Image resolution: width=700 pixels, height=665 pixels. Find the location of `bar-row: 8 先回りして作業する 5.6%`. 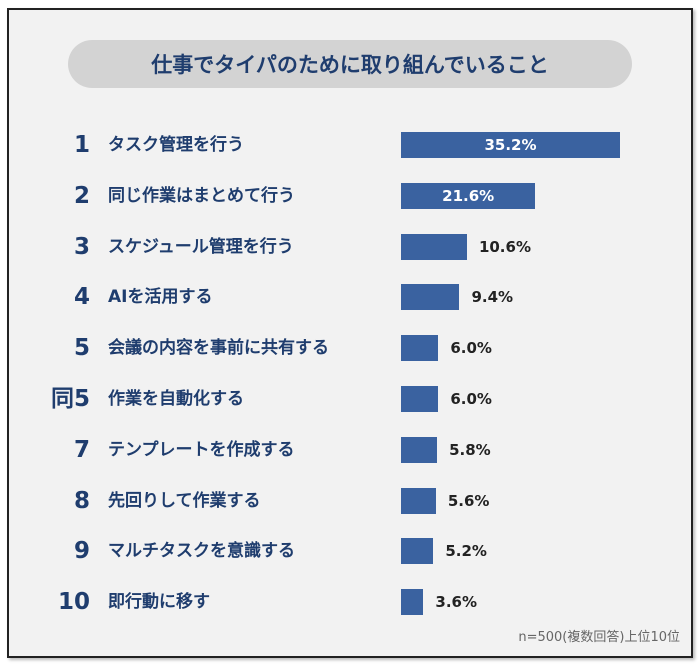

bar-row: 8 先回りして作業する 5.6% is located at coordinates (350, 501).